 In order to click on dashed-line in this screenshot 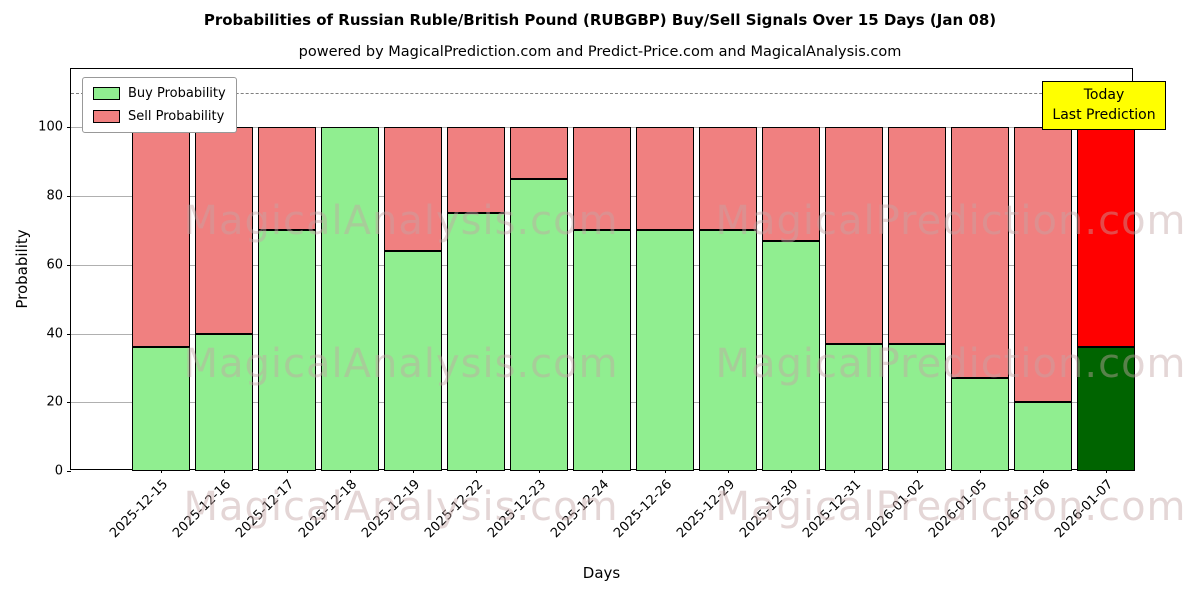, I will do `click(601, 94)`.